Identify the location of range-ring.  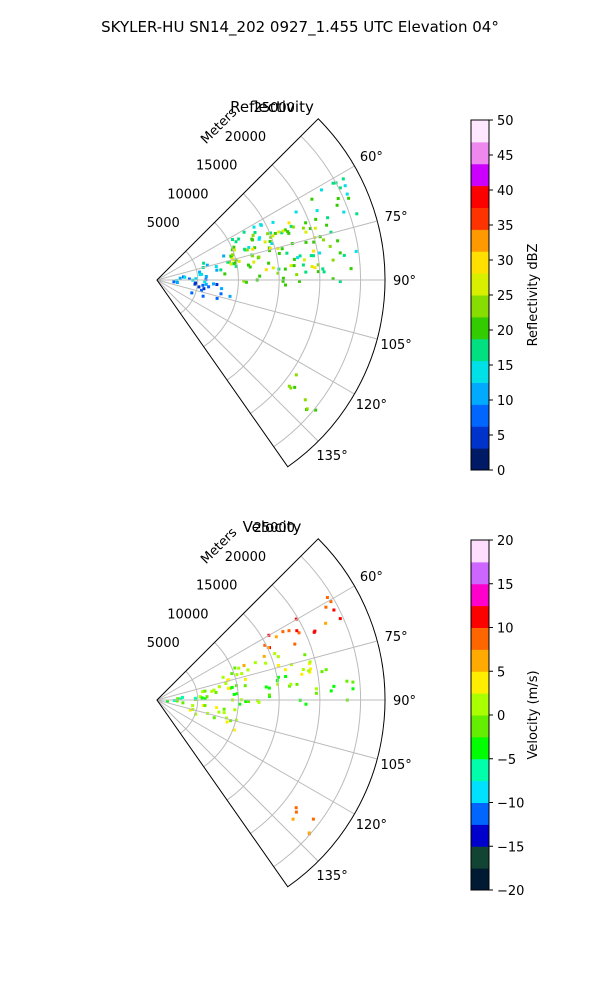
(253, 707).